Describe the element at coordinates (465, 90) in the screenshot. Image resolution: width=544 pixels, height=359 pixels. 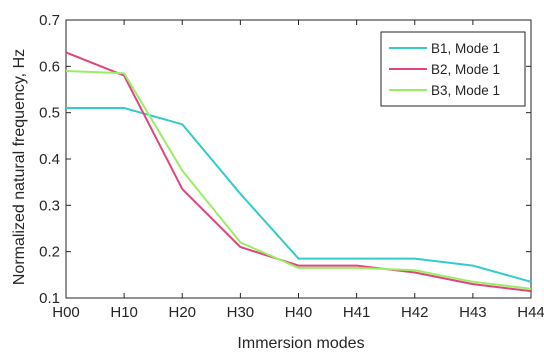
I see `legend-label-b3: B3, Mode 1` at that location.